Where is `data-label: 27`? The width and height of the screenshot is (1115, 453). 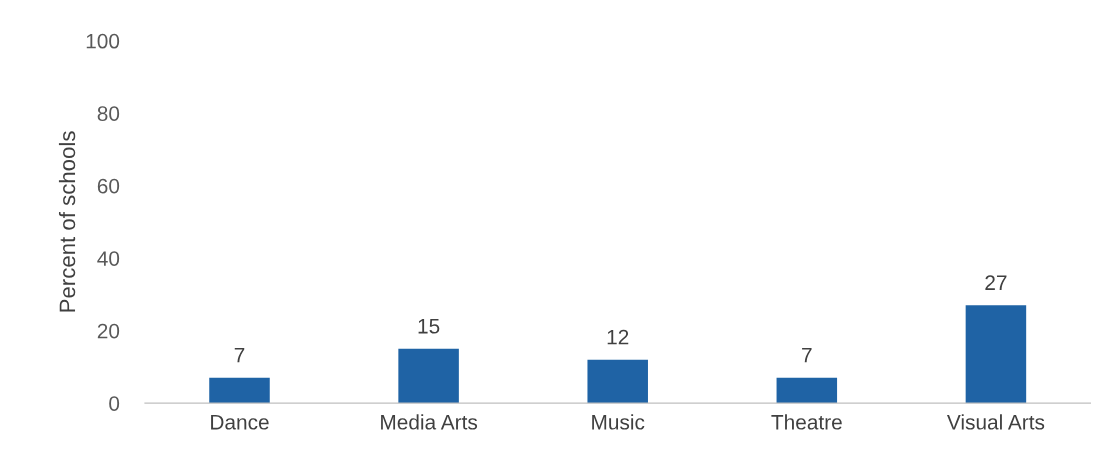 data-label: 27 is located at coordinates (996, 282).